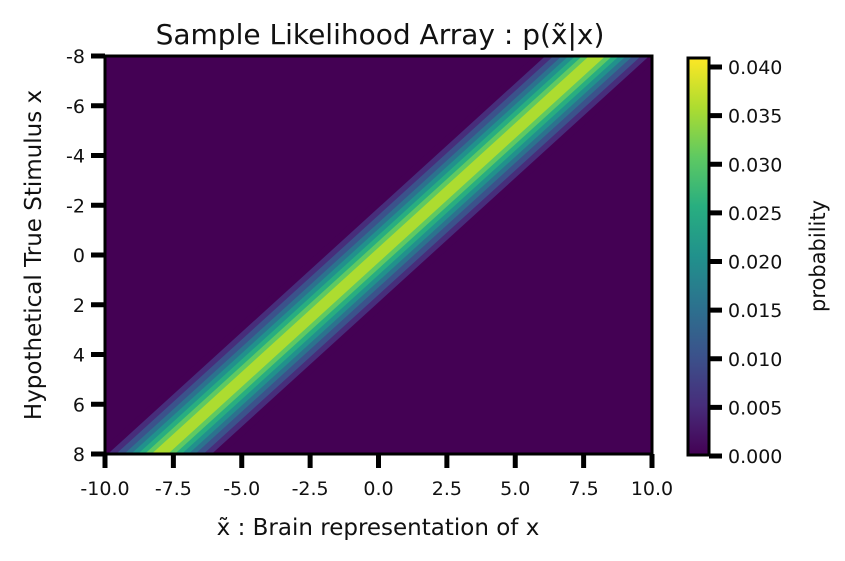 This screenshot has width=845, height=561. Describe the element at coordinates (755, 360) in the screenshot. I see `colorbar-tick-label: 0.010` at that location.